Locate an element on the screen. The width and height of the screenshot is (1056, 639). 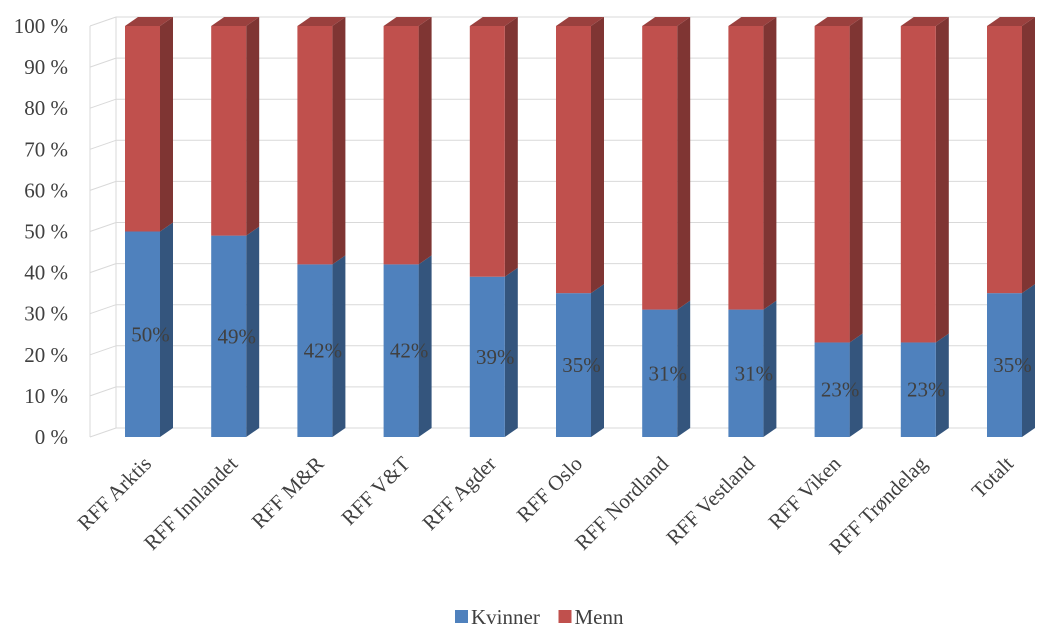
legend-swatch-kvinner is located at coordinates (461, 616).